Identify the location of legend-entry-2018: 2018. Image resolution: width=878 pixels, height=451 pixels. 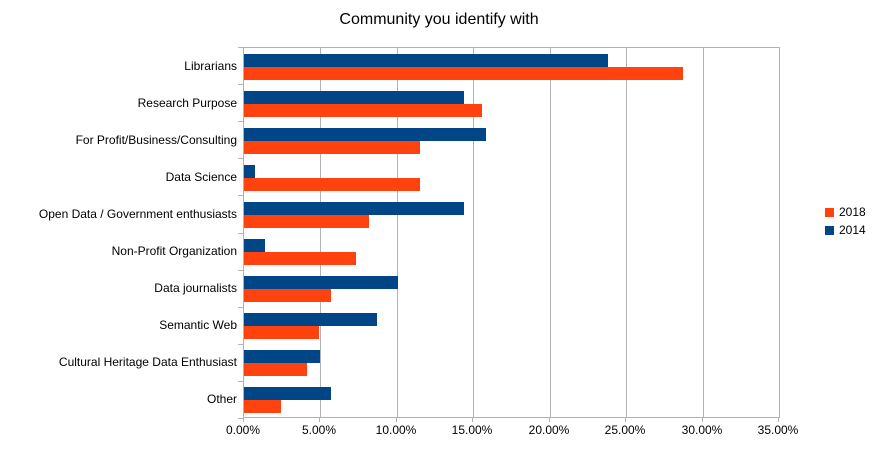
(845, 212).